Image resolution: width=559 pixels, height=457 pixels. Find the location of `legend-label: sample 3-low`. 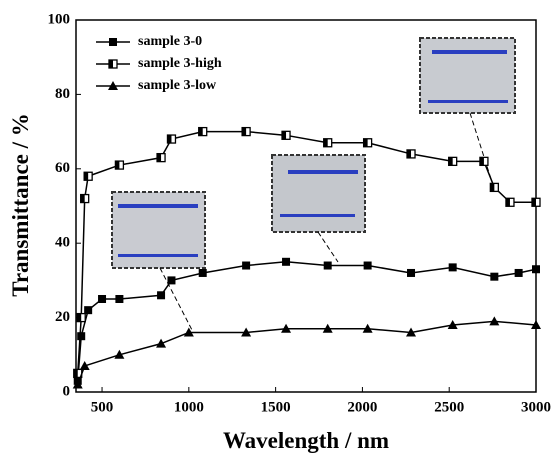

legend-label: sample 3-low is located at coordinates (177, 85).